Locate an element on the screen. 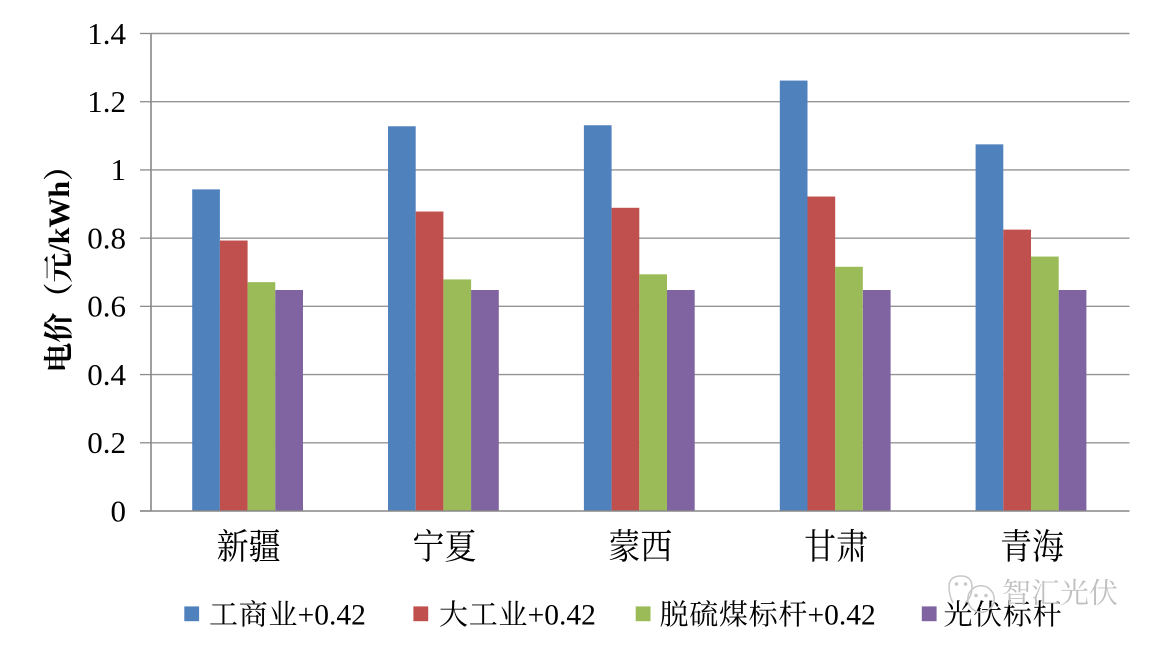 The height and width of the screenshot is (645, 1152). svg-text: 0.8 is located at coordinates (106, 237).